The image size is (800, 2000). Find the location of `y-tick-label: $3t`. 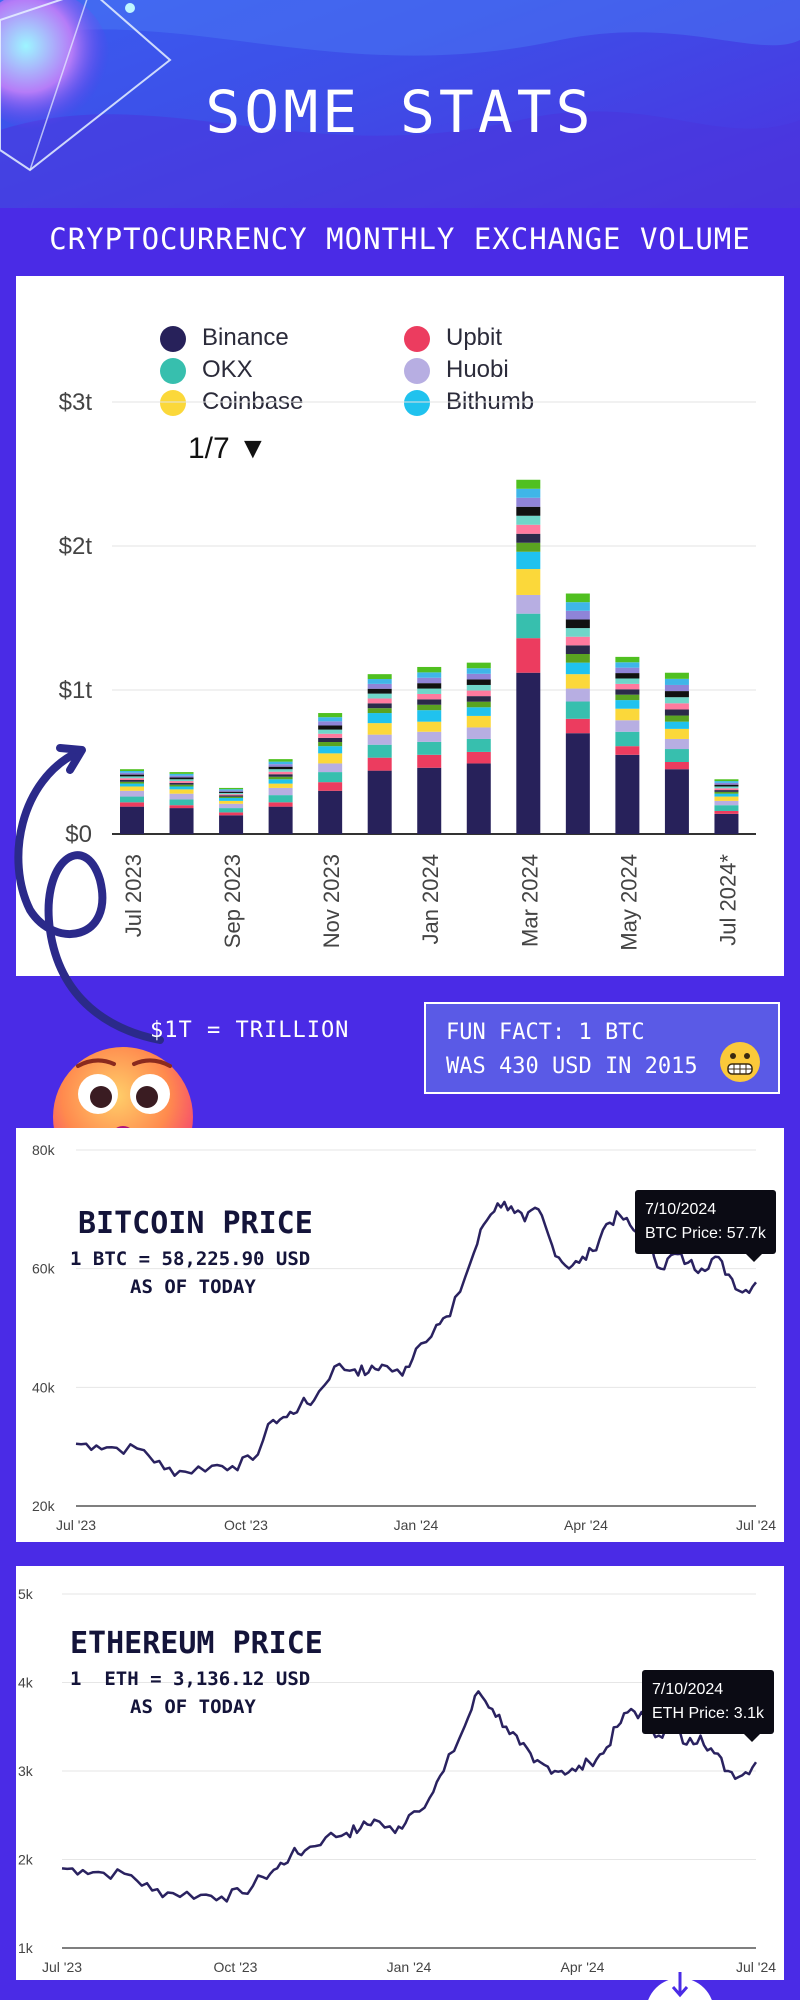

y-tick-label: $3t is located at coordinates (76, 402).